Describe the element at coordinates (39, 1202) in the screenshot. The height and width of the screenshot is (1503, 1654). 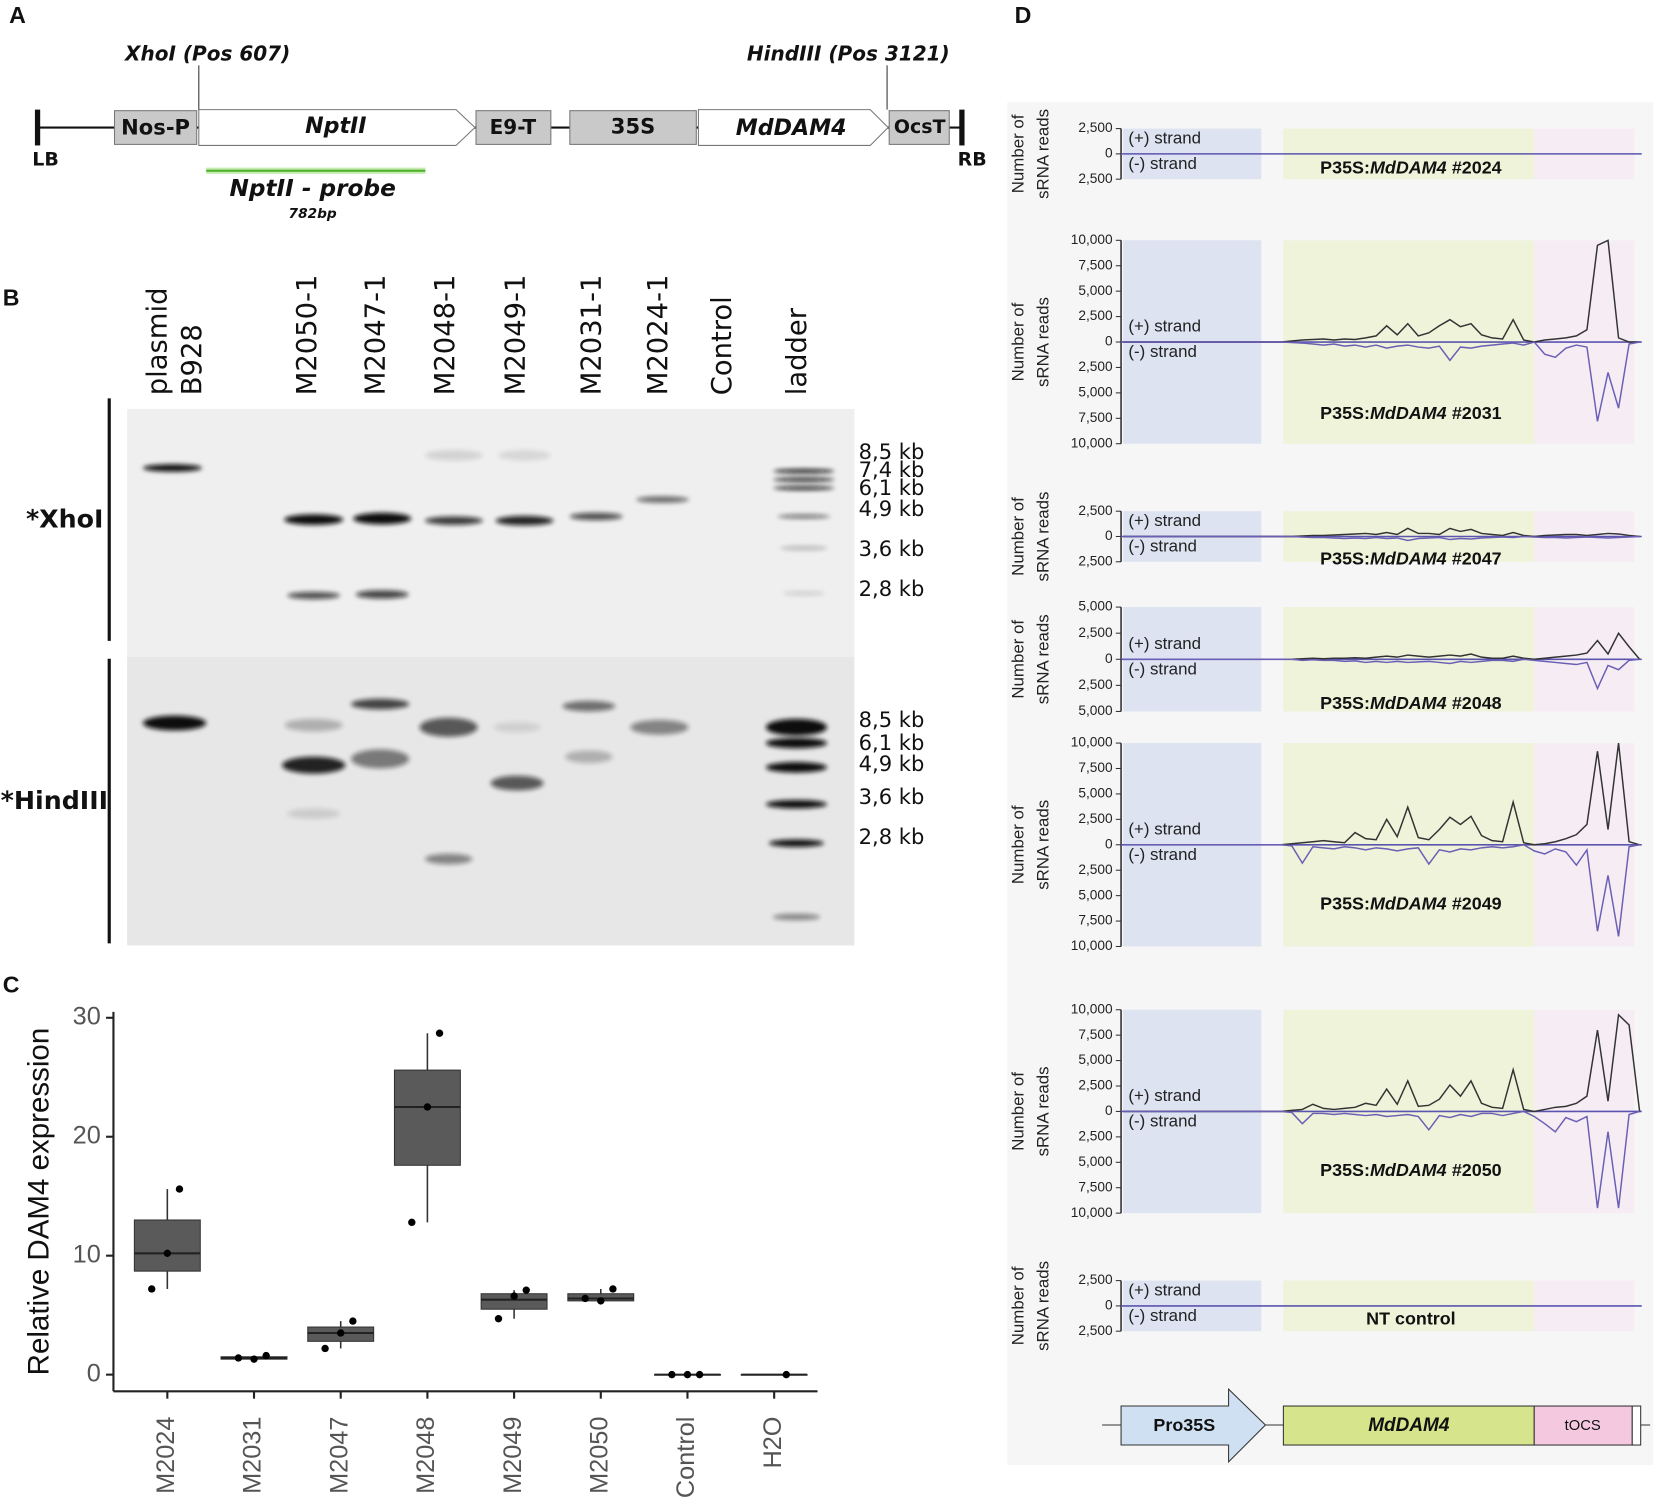
I see `y-axis-title: Relative DAM4 expression` at that location.